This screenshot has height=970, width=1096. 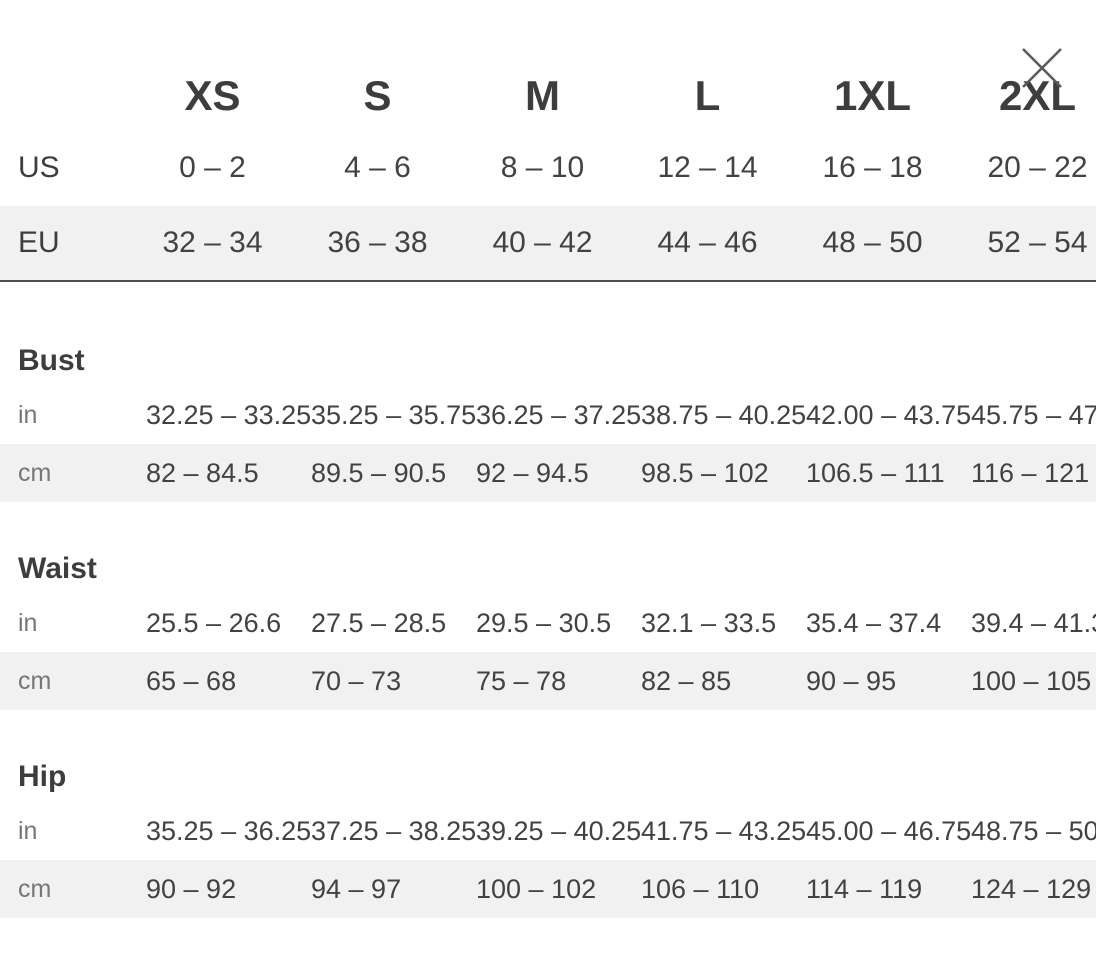 I want to click on size-label-l: L, so click(x=707, y=95).